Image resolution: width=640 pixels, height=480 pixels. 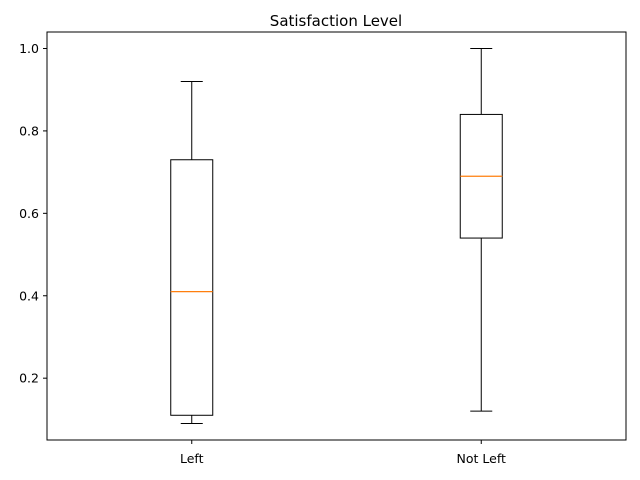 I want to click on y-tick-label: 0.2, so click(x=29, y=378).